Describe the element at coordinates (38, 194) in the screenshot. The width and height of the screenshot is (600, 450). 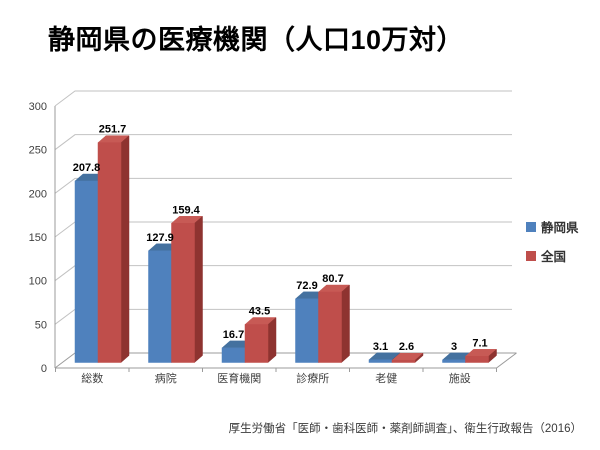
I see `y-tick-label-200: 200` at that location.